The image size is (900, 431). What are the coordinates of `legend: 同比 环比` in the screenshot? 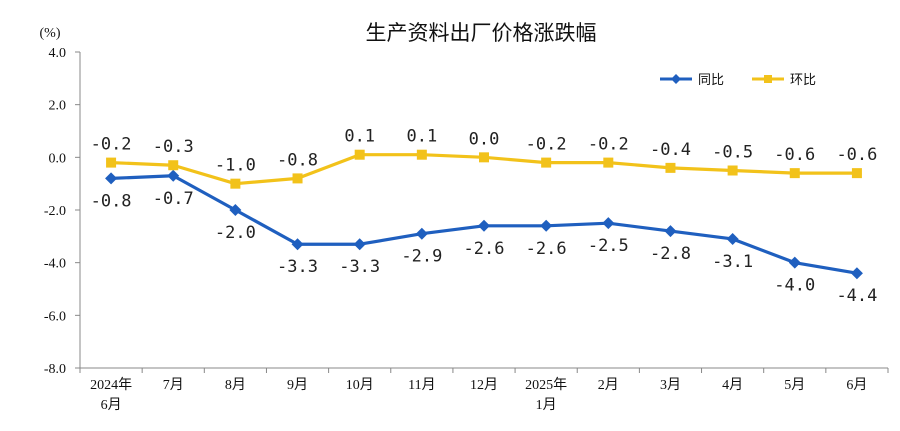 It's located at (738, 80).